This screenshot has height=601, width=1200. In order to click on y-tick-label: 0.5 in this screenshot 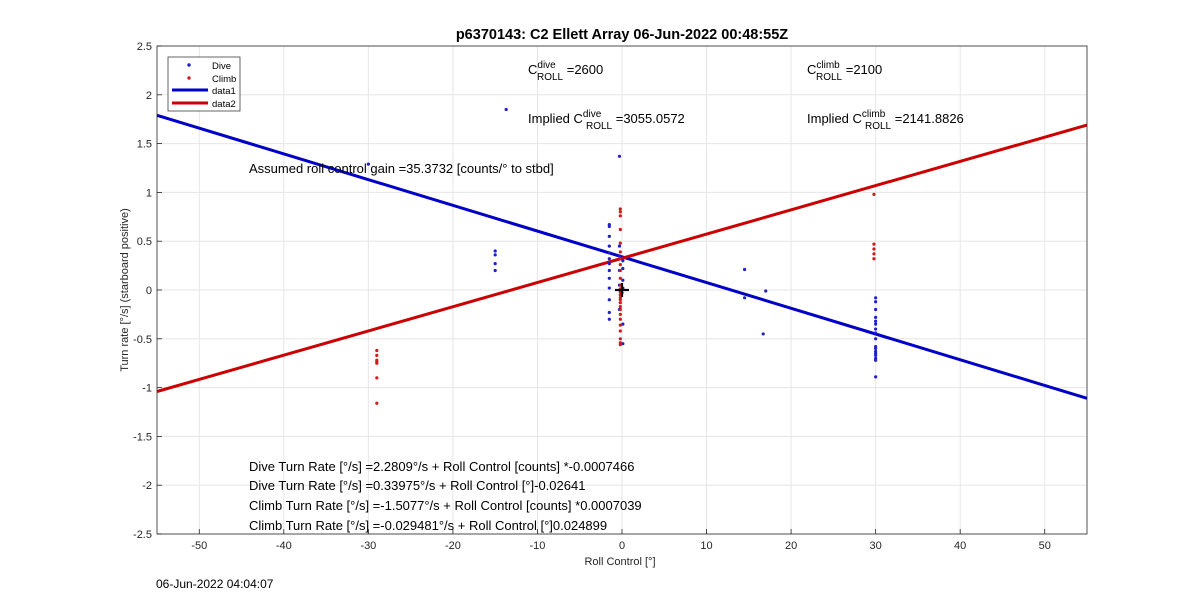, I will do `click(144, 242)`.